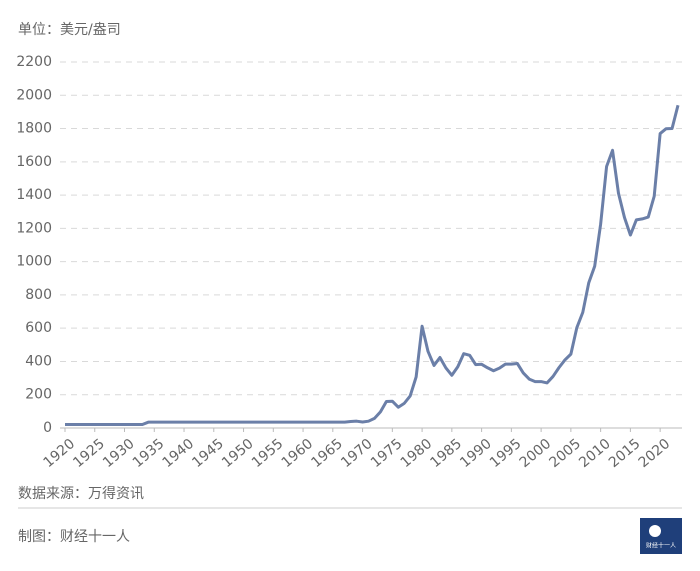  I want to click on y-tick-label: 1400, so click(34, 195).